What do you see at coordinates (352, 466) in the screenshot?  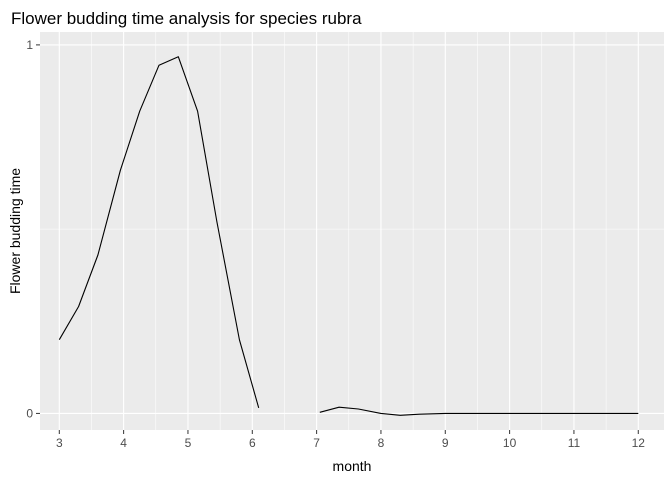 I see `x-axis-title: month` at bounding box center [352, 466].